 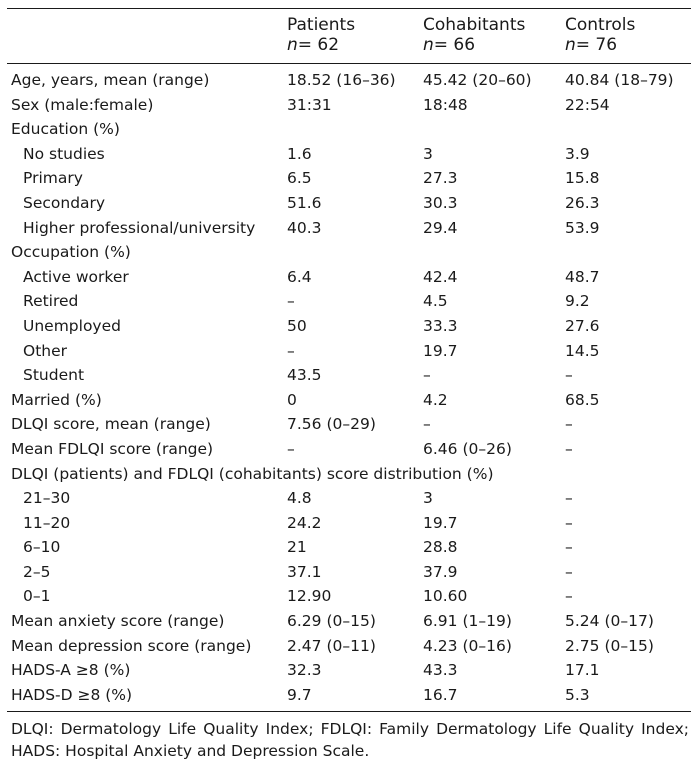 What do you see at coordinates (587, 104) in the screenshot?
I see `row-value: 22:54` at bounding box center [587, 104].